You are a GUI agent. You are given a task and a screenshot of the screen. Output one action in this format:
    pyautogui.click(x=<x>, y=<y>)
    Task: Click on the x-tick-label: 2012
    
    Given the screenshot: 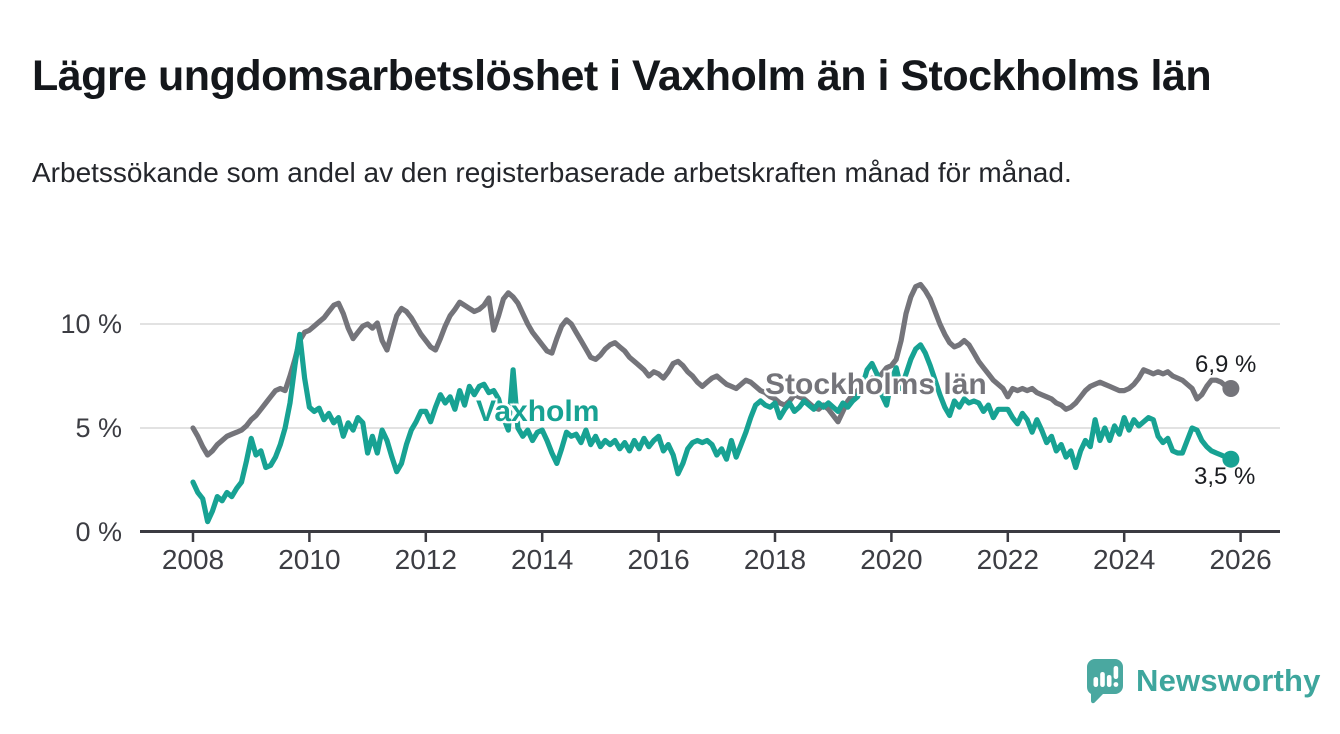 What is the action you would take?
    pyautogui.click(x=425, y=559)
    